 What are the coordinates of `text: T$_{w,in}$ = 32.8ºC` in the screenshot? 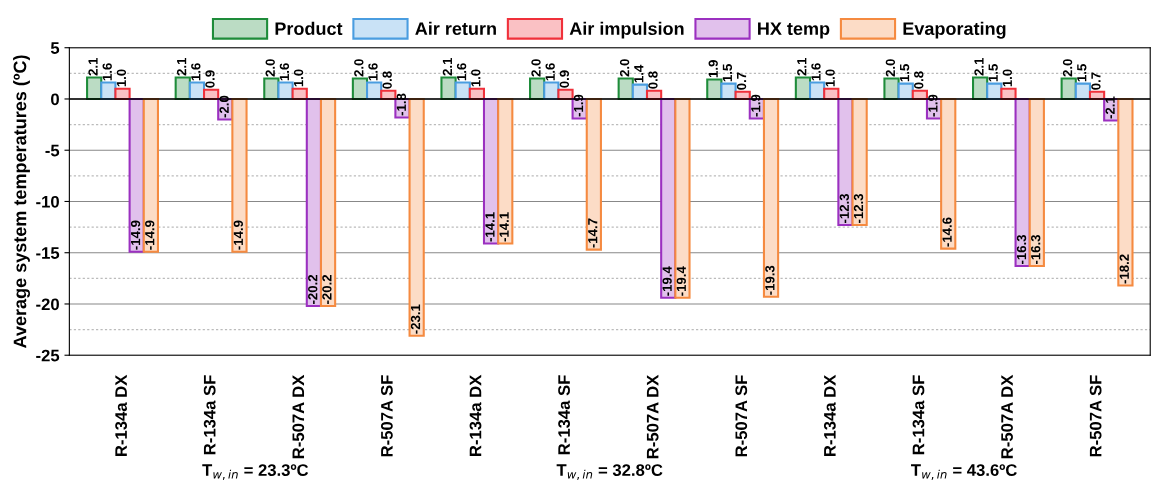 It's located at (609, 472).